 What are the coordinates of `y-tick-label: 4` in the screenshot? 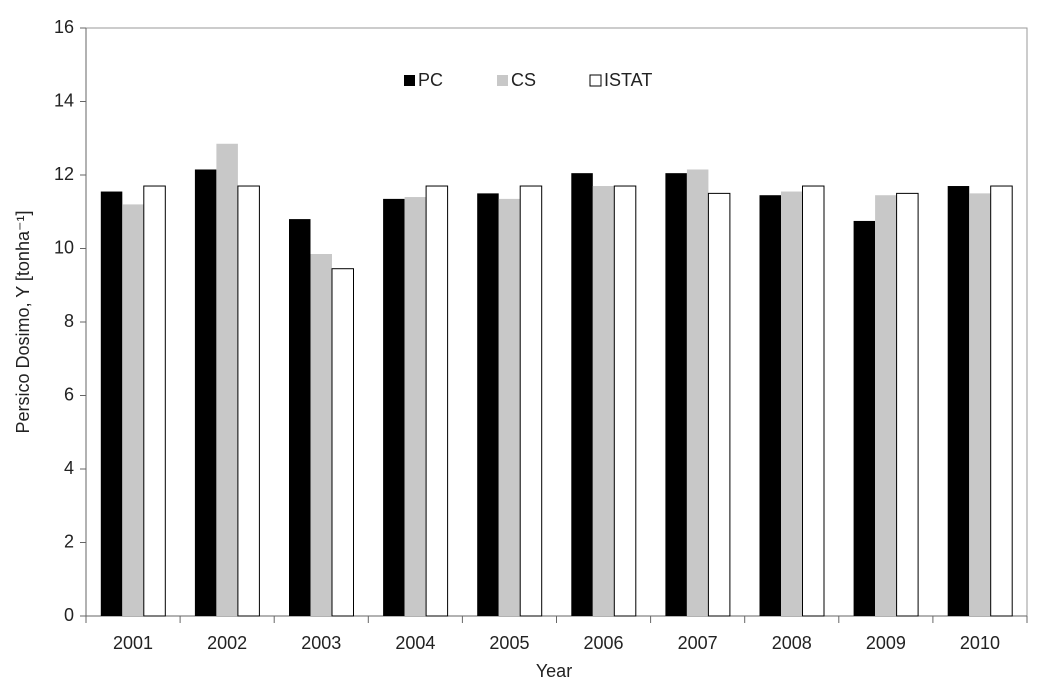 It's located at (69, 468).